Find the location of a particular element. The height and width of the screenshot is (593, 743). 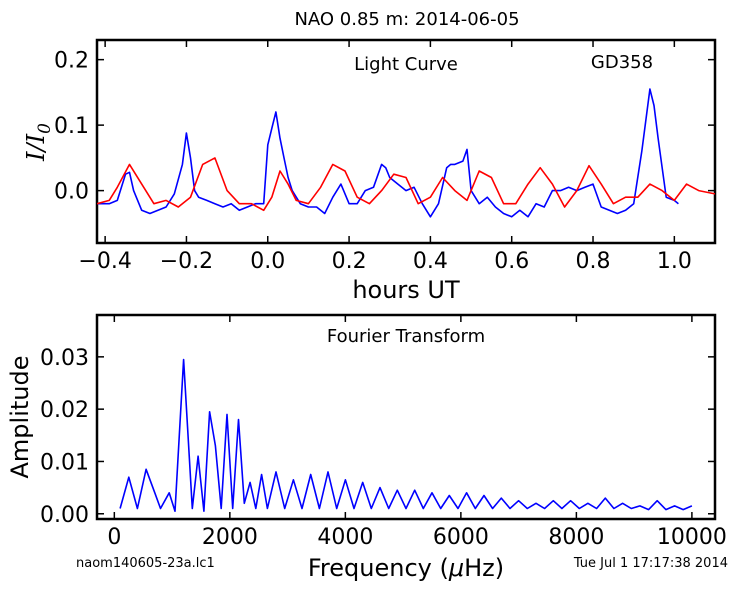

fourier-ylabel: Amplitude is located at coordinates (20, 417).